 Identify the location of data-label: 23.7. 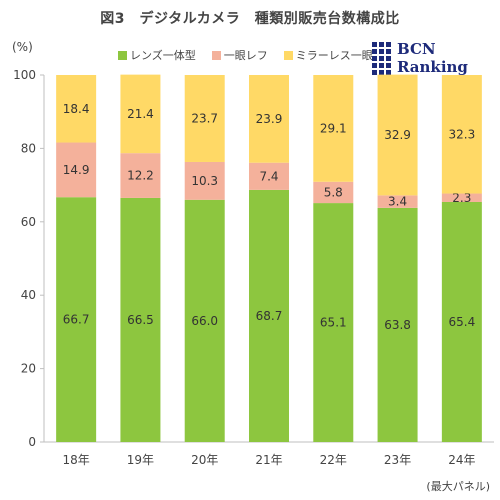
(204, 118).